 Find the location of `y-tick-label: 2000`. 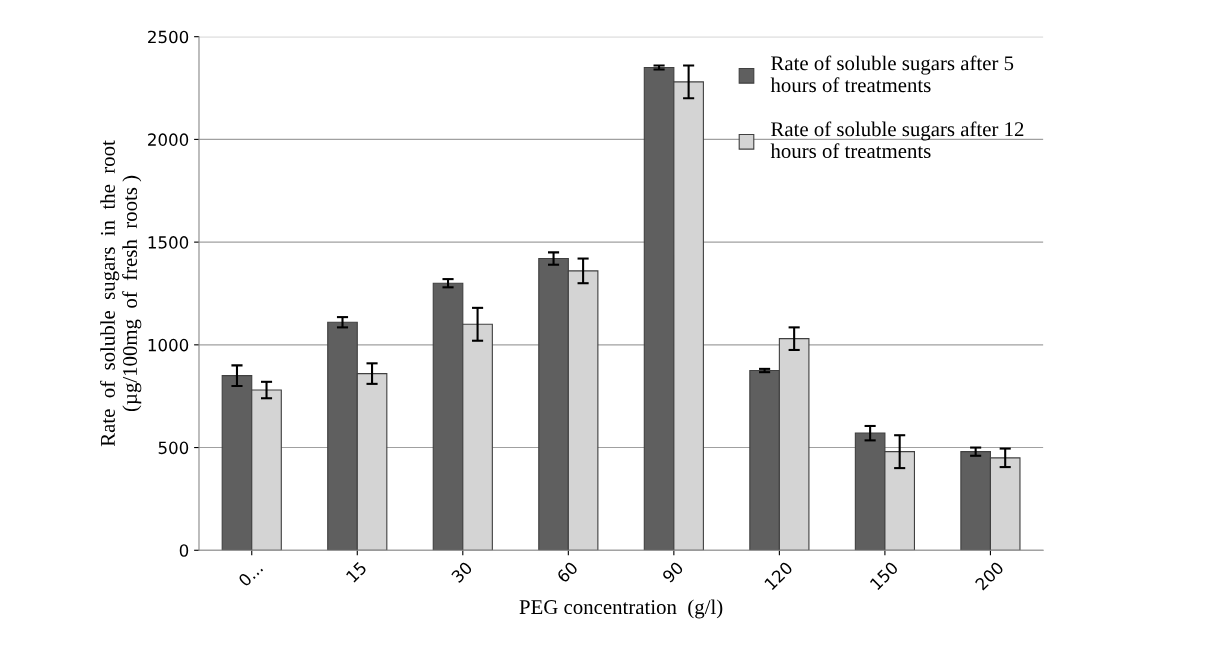

y-tick-label: 2000 is located at coordinates (168, 139).